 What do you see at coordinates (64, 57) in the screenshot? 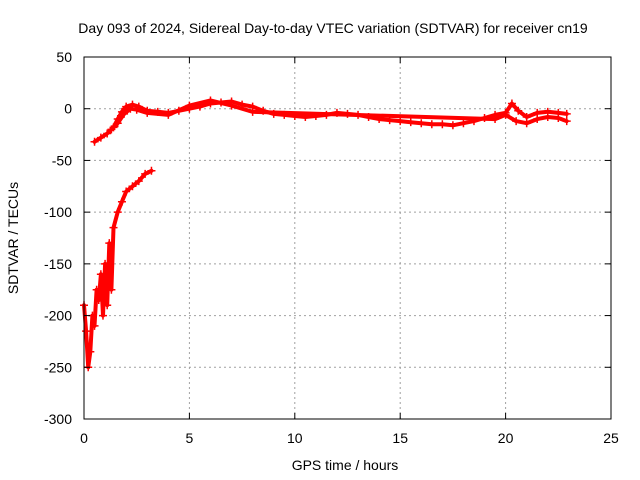
I see `y-tick-label: 50` at bounding box center [64, 57].